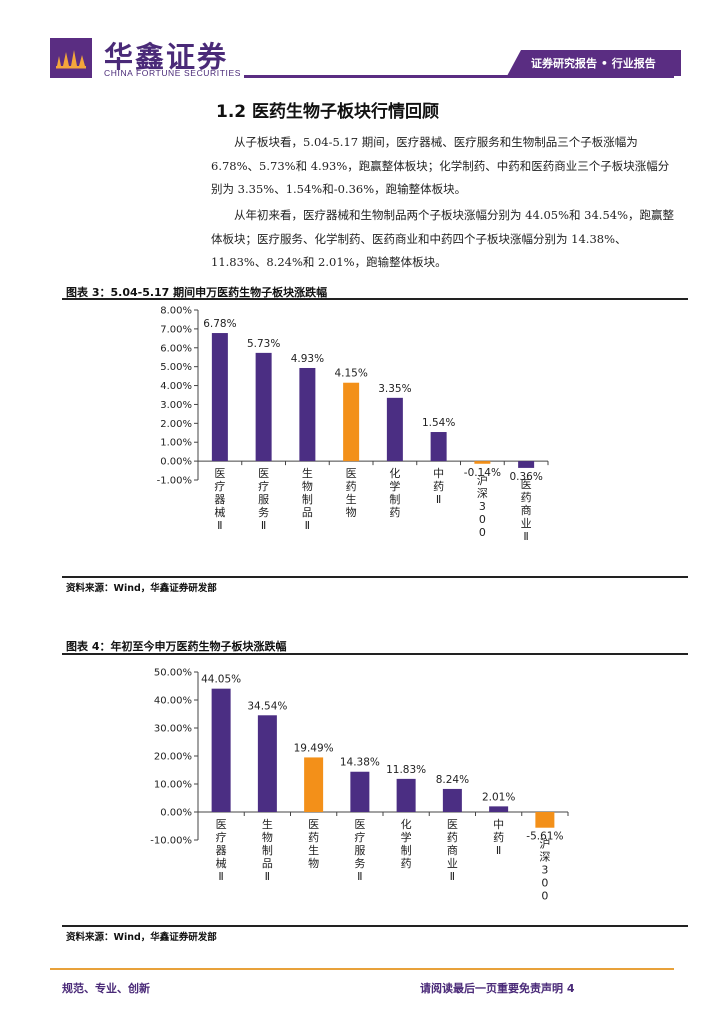 The image size is (724, 1024). Describe the element at coordinates (141, 588) in the screenshot. I see `figure-3-source: 资料来源：Wind，华鑫证券研发部` at that location.